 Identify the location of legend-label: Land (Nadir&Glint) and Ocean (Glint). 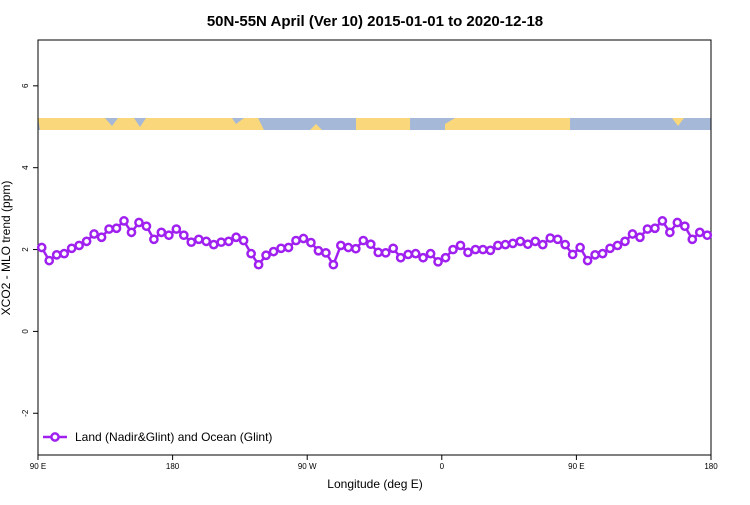
(173, 437).